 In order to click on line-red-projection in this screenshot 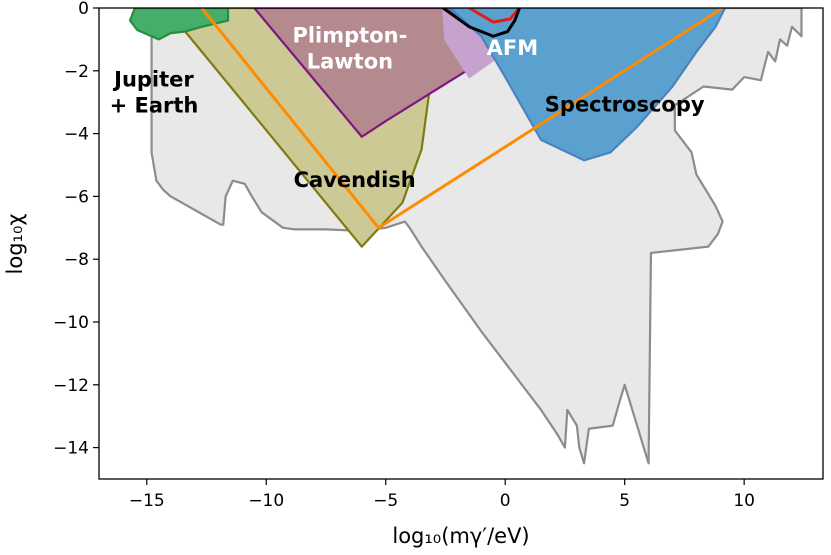, I will do `click(494, 16)`.